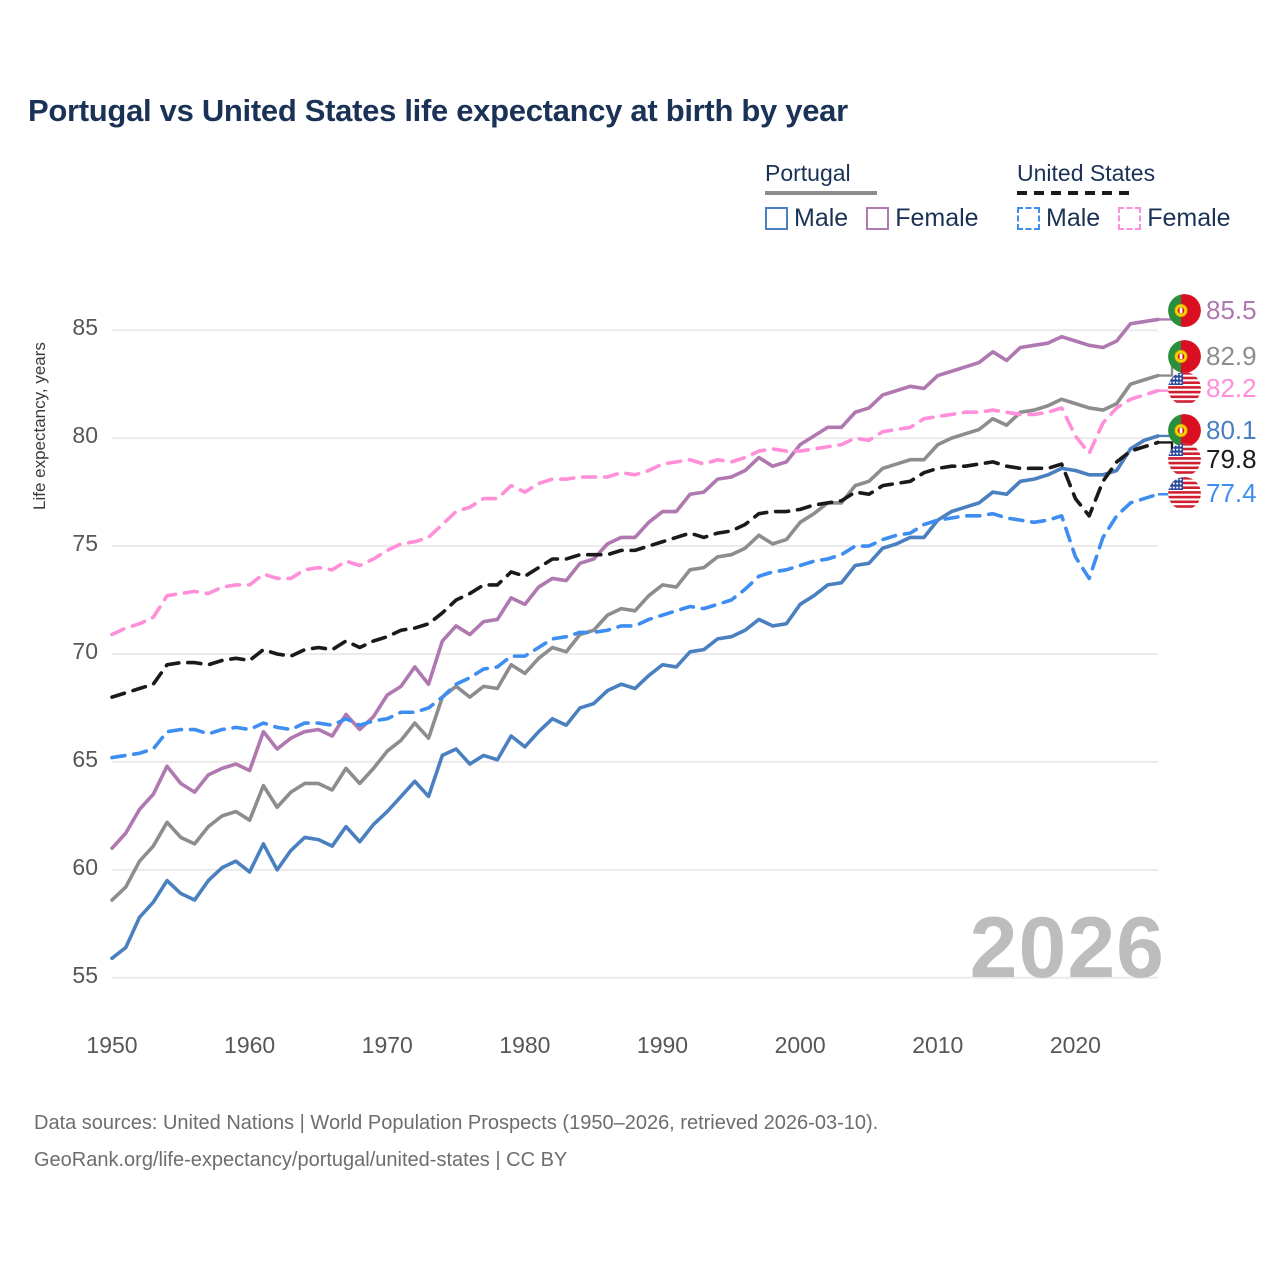 This screenshot has width=1280, height=1280. I want to click on legend-label-us-male: Male, so click(1073, 218).